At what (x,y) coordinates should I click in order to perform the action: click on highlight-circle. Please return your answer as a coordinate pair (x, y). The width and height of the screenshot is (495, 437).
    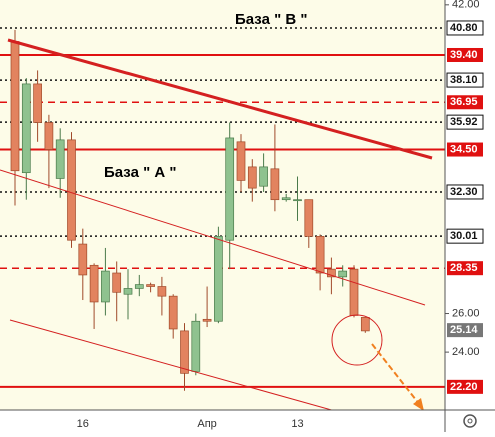
    Looking at the image, I should click on (357, 340).